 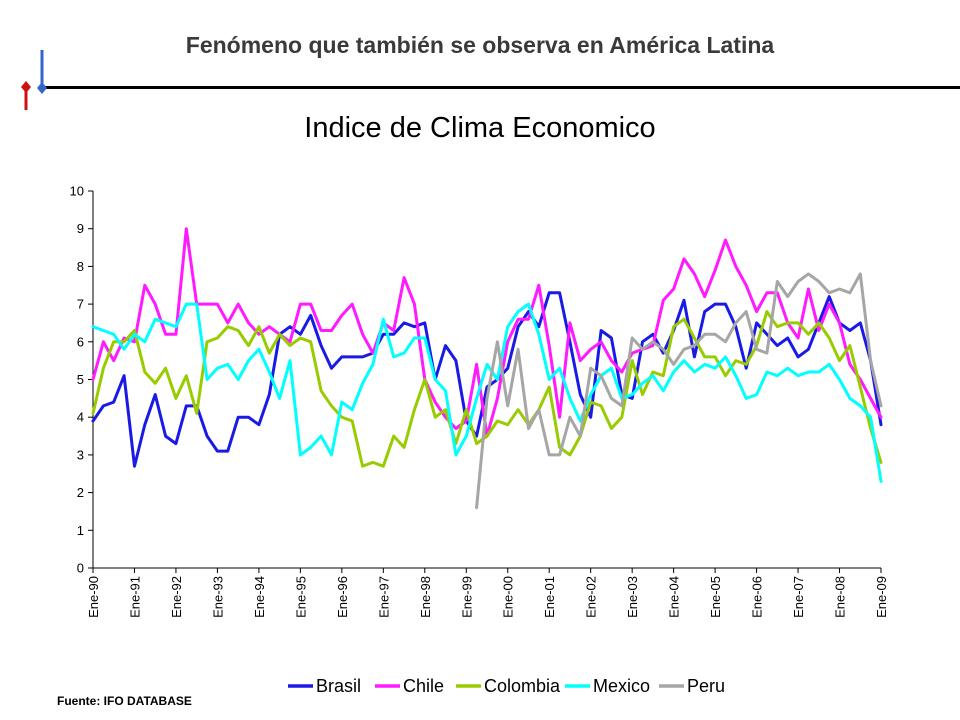 What do you see at coordinates (881, 597) in the screenshot?
I see `x-tick-label: Ene-09` at bounding box center [881, 597].